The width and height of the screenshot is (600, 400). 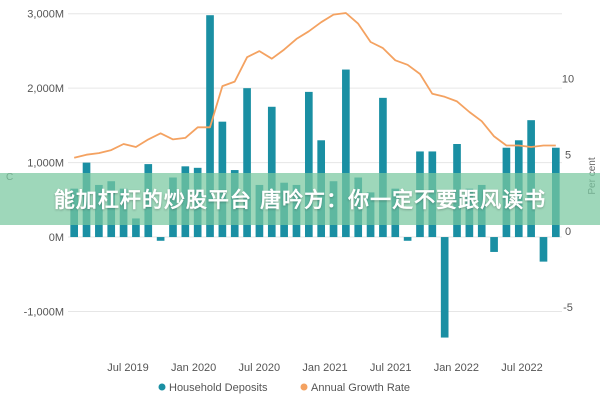 What do you see at coordinates (568, 308) in the screenshot?
I see `right-tick-label: -5` at bounding box center [568, 308].